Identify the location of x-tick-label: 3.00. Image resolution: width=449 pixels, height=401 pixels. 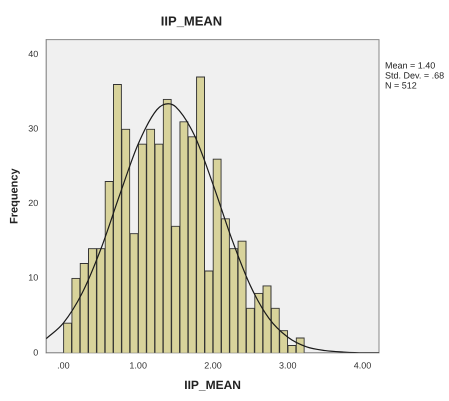
(288, 365).